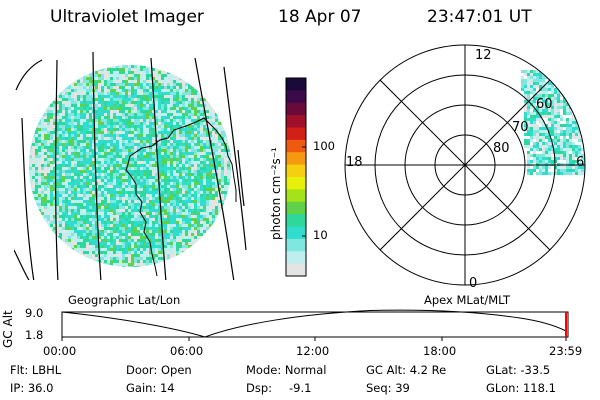  Describe the element at coordinates (300, 388) in the screenshot. I see `info-dsp-value: -9.1` at that location.